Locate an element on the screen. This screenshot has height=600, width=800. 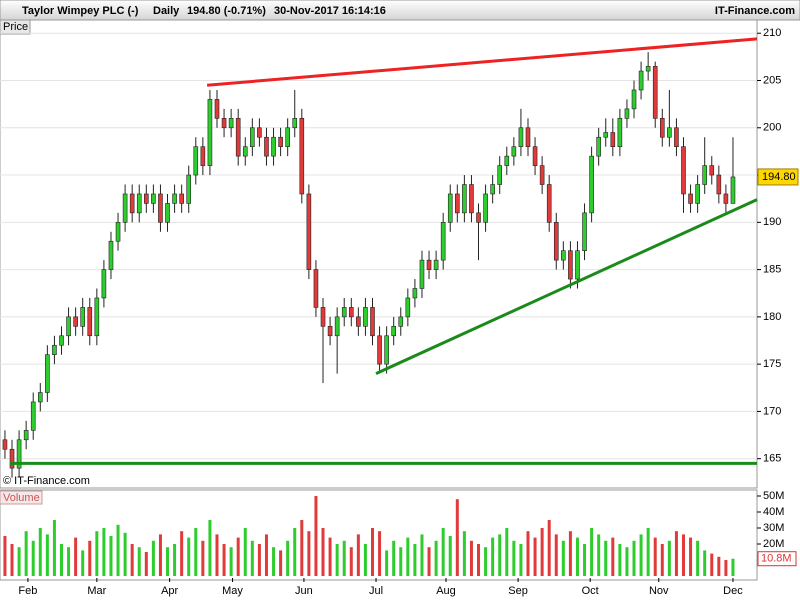
last-price-box is located at coordinates (778, 177).